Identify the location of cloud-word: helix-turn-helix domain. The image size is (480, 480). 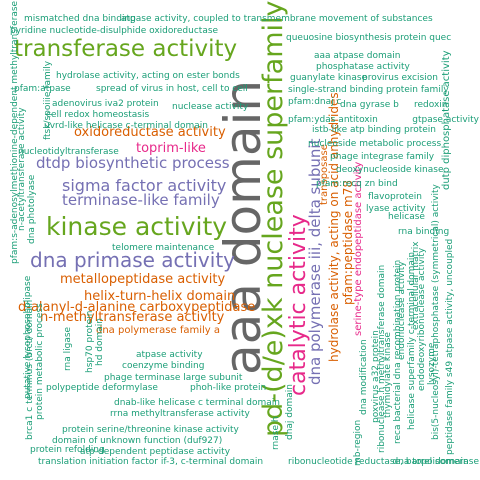
(160, 296).